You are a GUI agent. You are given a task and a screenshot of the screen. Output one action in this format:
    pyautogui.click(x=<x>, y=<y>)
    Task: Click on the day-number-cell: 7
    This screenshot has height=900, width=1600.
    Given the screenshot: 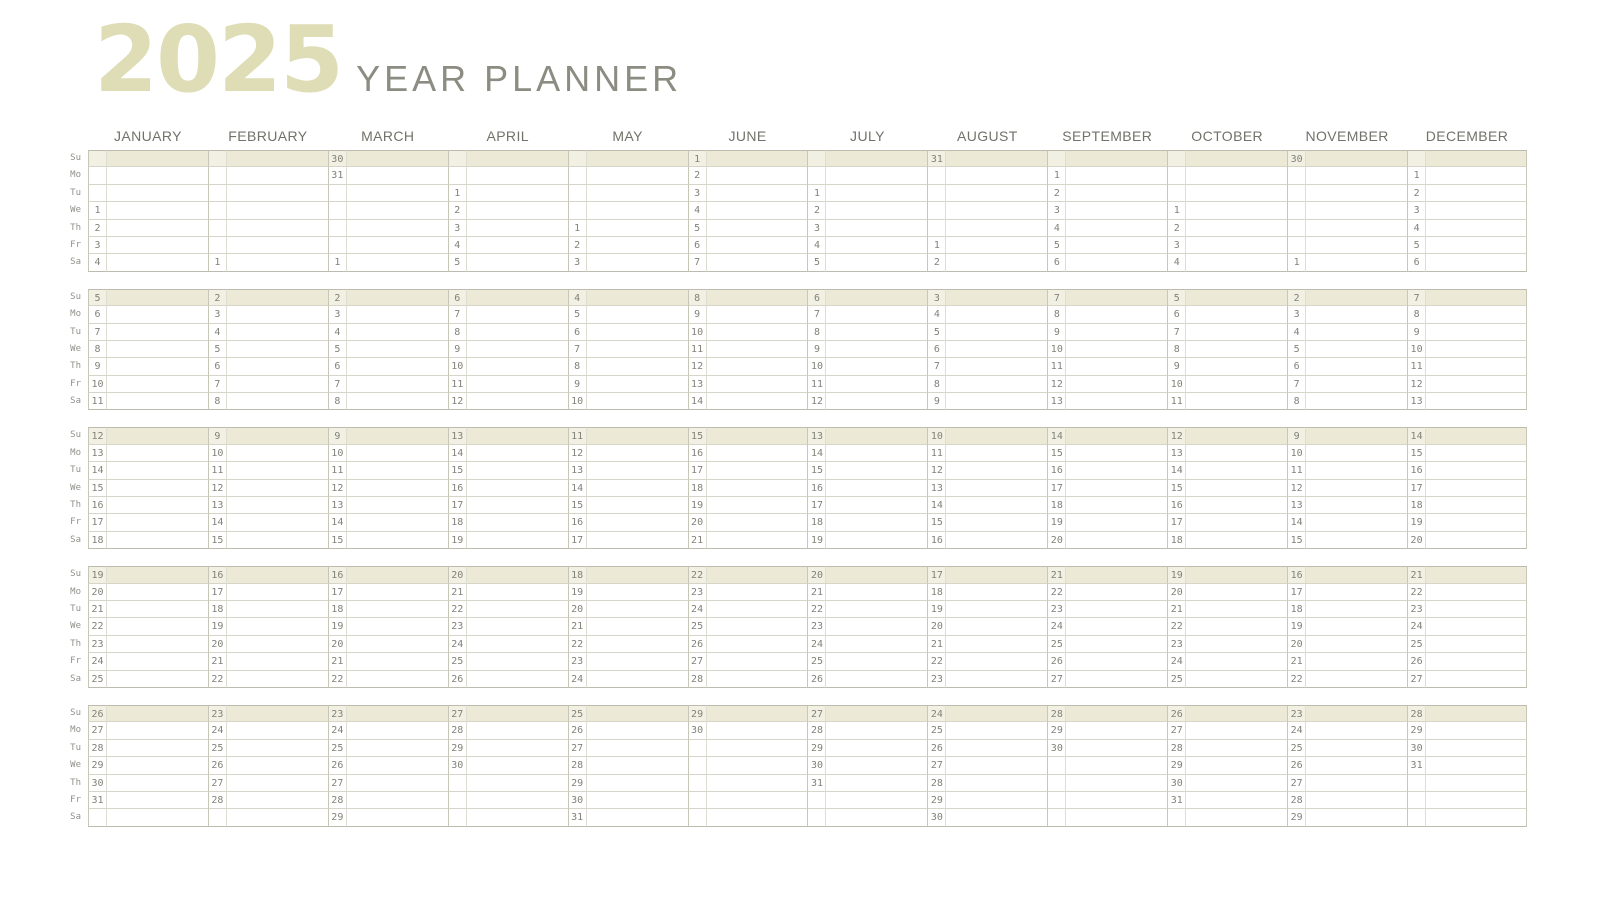 What is the action you would take?
    pyautogui.click(x=1416, y=297)
    